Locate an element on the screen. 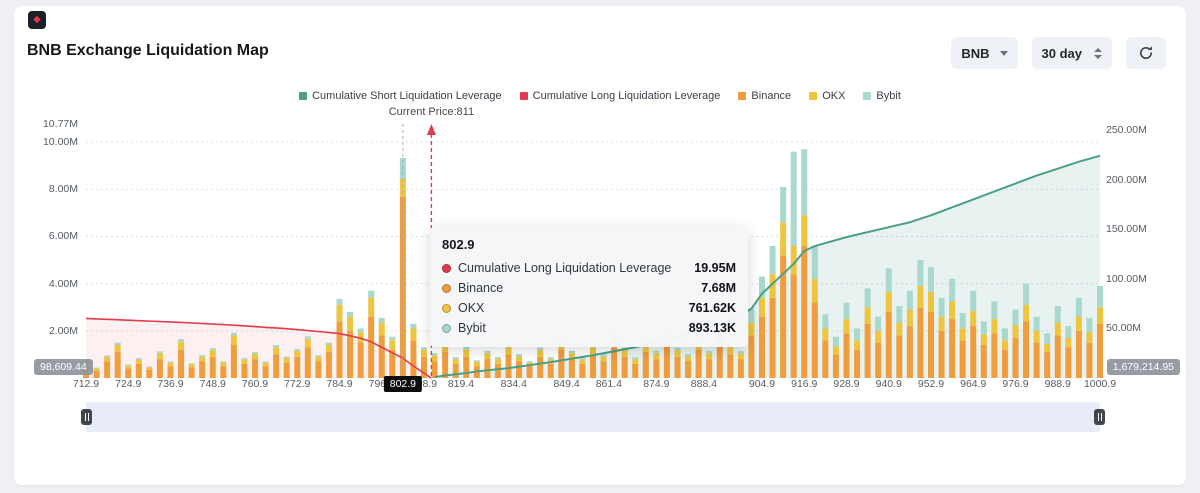 The width and height of the screenshot is (1200, 493). refresh-button is located at coordinates (1146, 53).